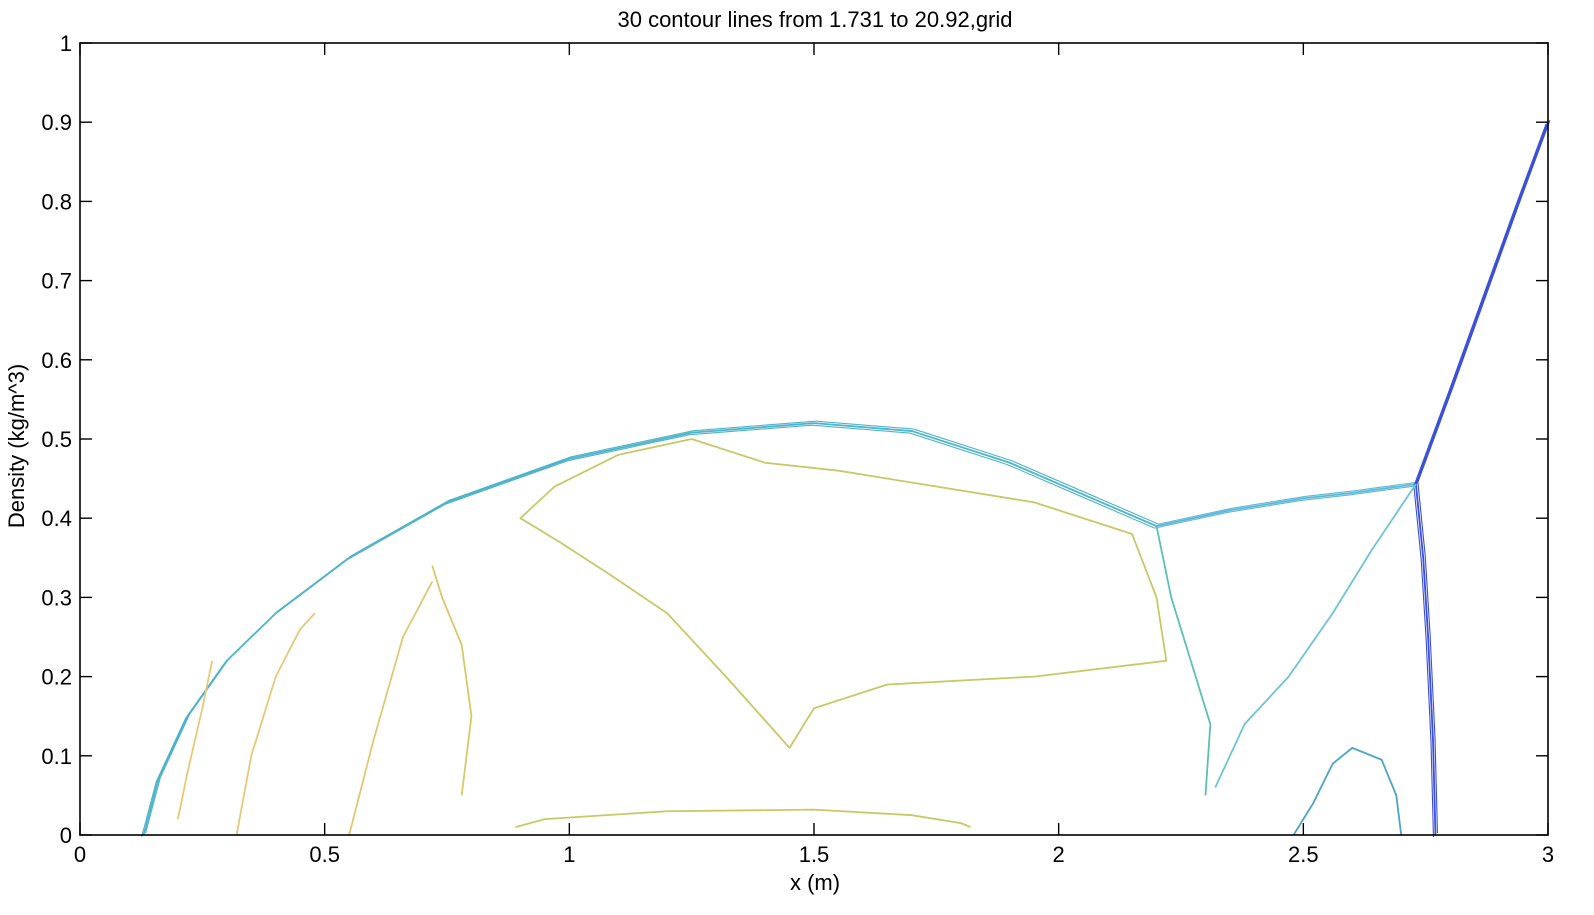 The height and width of the screenshot is (915, 1594). What do you see at coordinates (1059, 854) in the screenshot?
I see `x-tick-label: 2` at bounding box center [1059, 854].